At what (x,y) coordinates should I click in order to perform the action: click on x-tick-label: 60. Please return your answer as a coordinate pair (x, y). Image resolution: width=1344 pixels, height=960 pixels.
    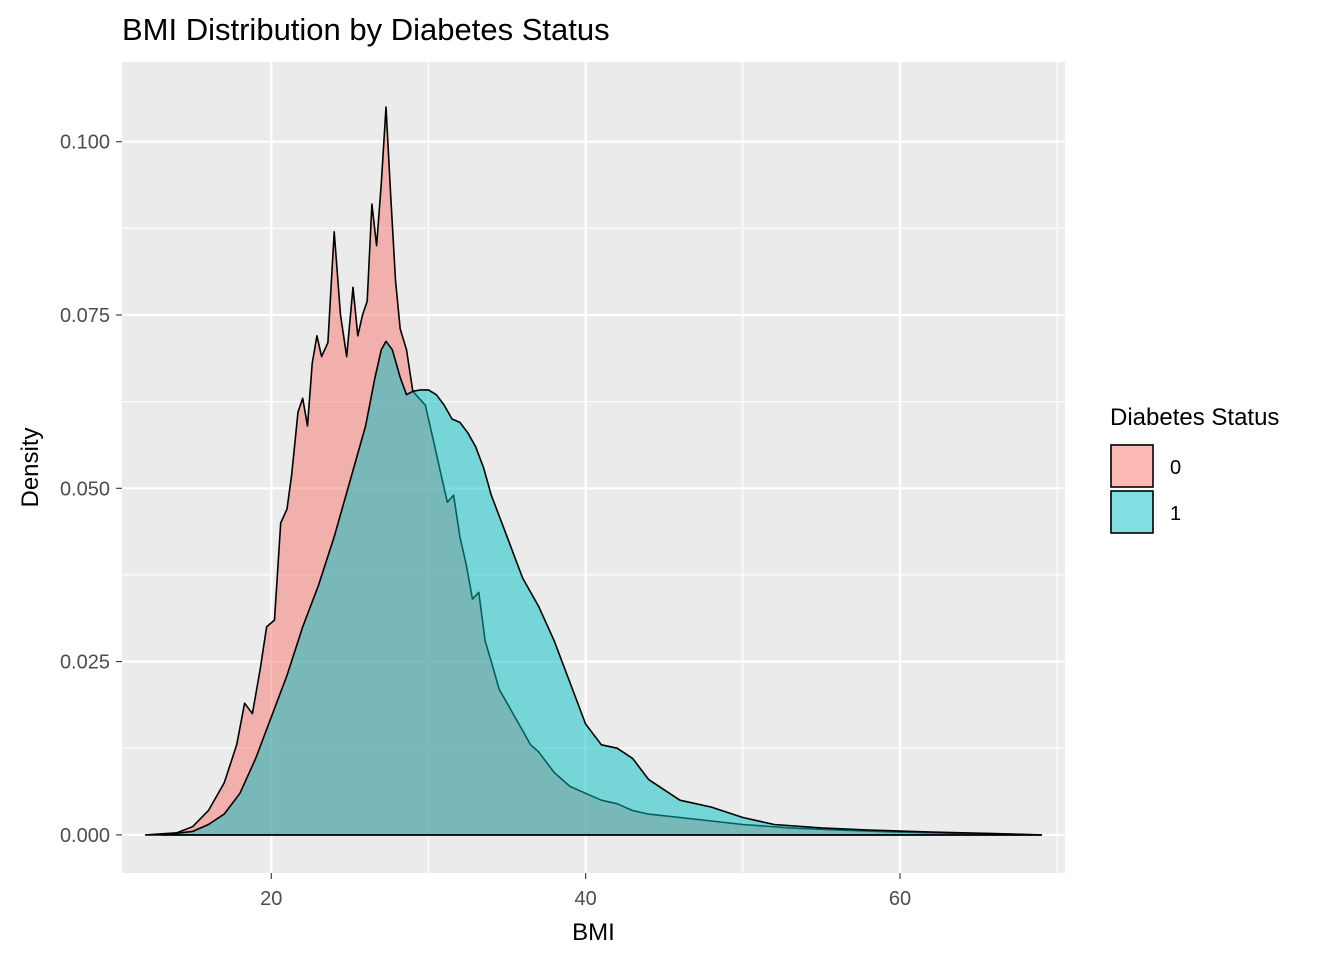
    Looking at the image, I should click on (900, 899).